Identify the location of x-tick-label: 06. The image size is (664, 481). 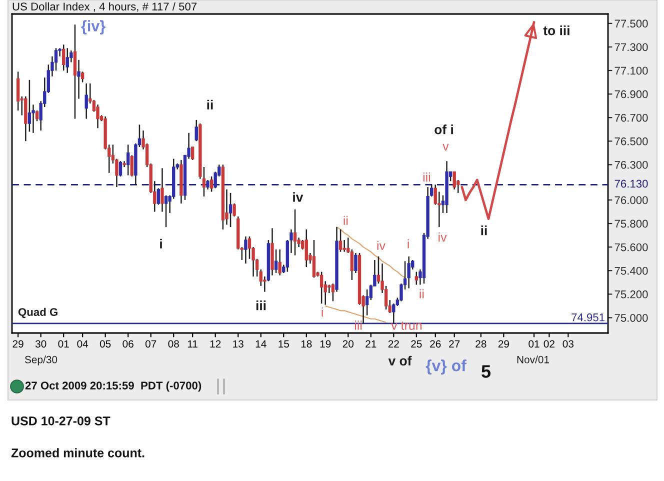
(128, 344).